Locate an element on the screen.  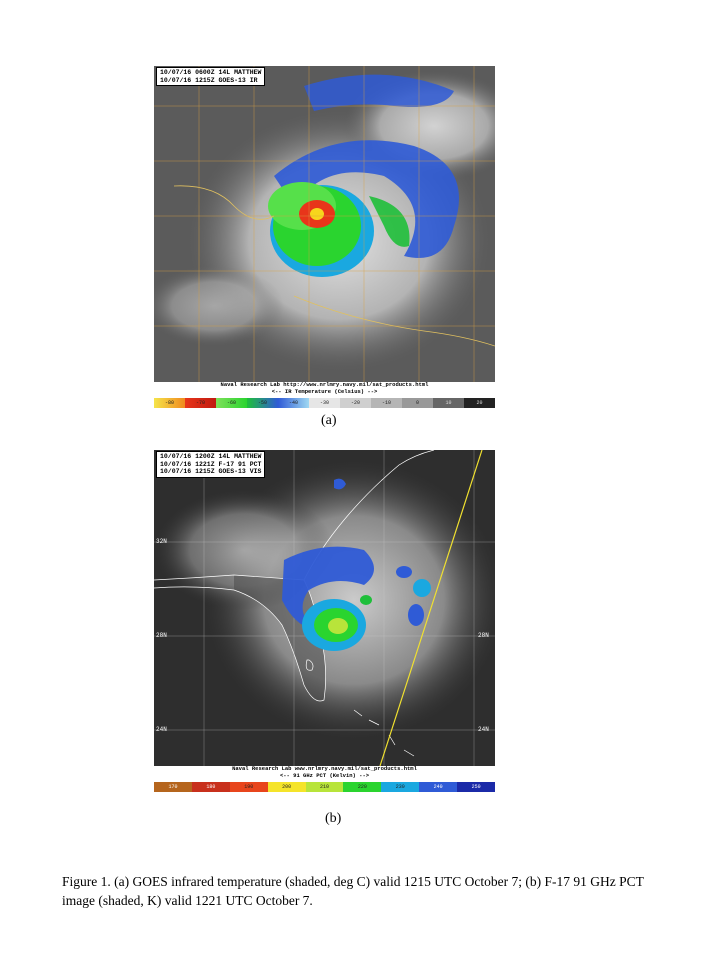
ir-colorbar-tick: -10 is located at coordinates (386, 403).